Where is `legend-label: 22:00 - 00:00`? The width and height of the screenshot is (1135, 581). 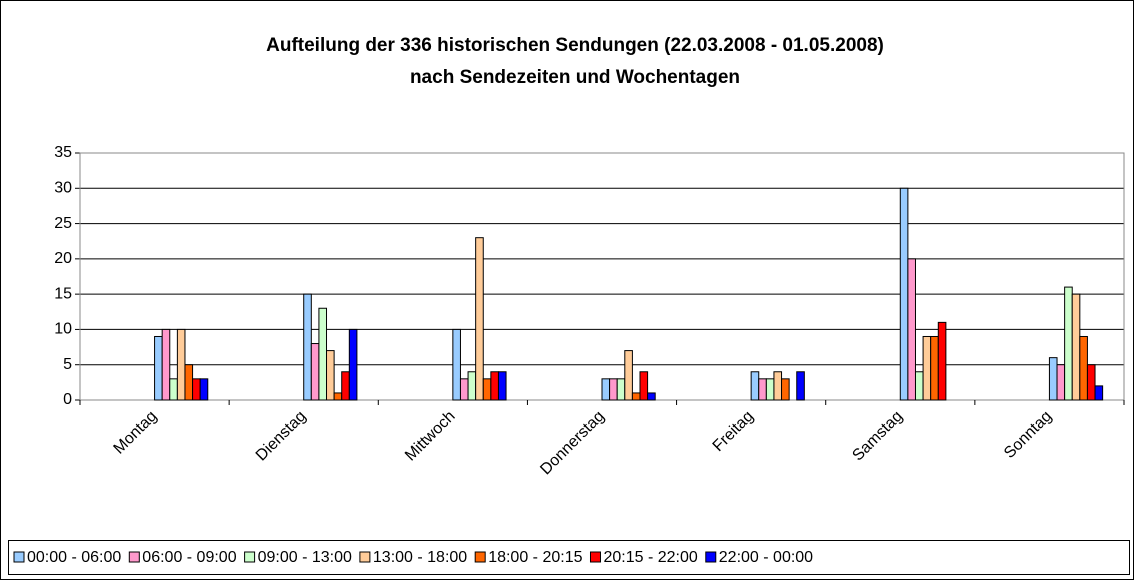 legend-label: 22:00 - 00:00 is located at coordinates (766, 557).